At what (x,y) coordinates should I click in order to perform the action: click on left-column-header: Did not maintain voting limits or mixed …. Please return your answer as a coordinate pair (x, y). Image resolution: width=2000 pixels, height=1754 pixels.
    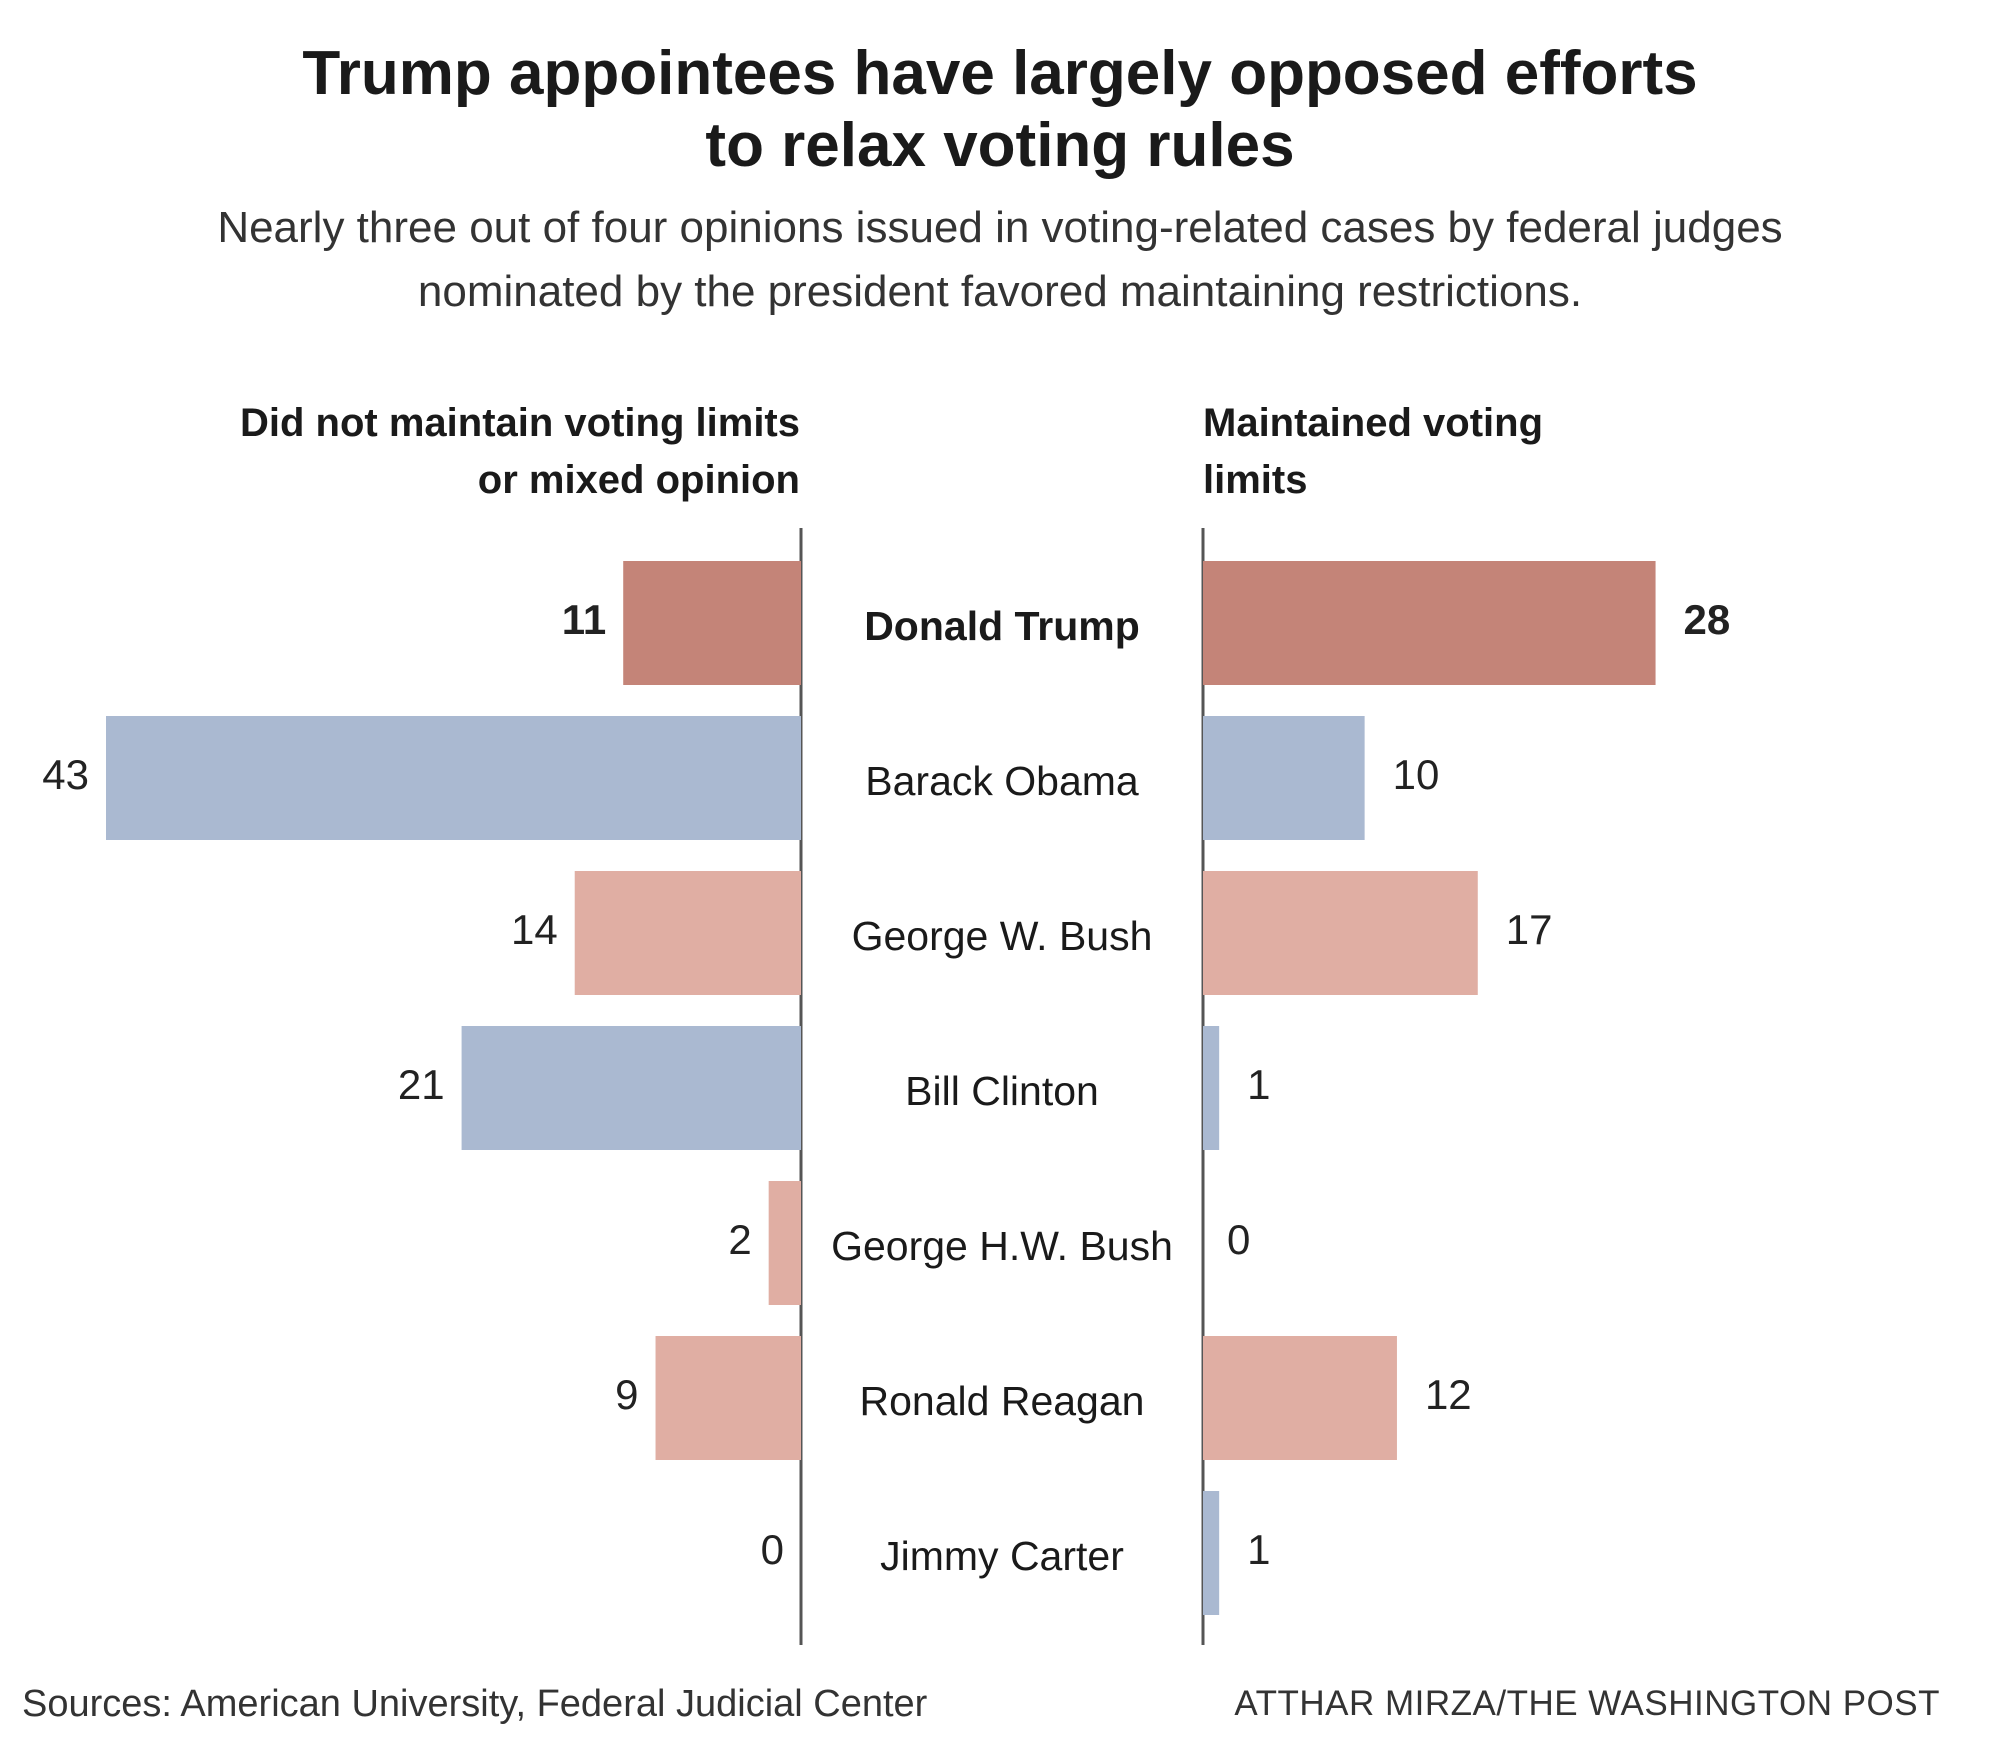
    Looking at the image, I should click on (450, 452).